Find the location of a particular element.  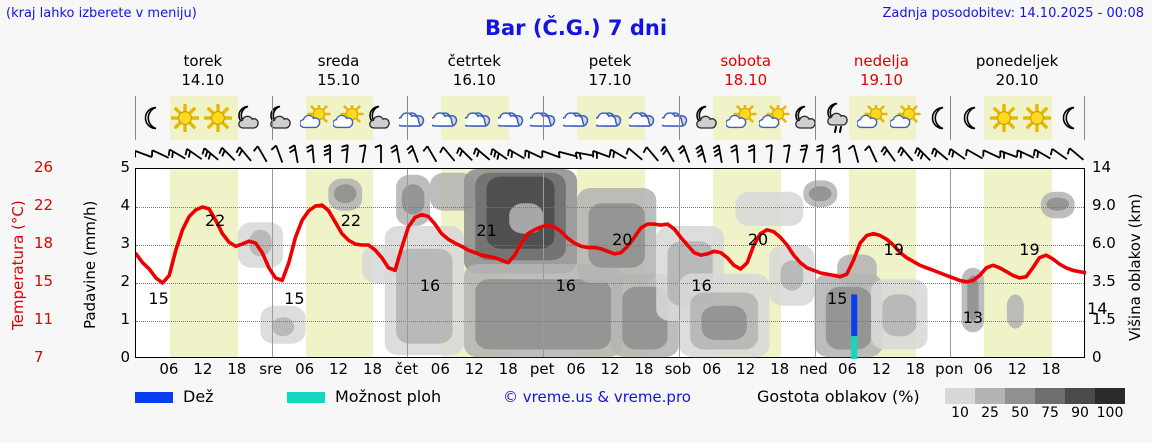

temperature-tick: 7 is located at coordinates (39, 357).